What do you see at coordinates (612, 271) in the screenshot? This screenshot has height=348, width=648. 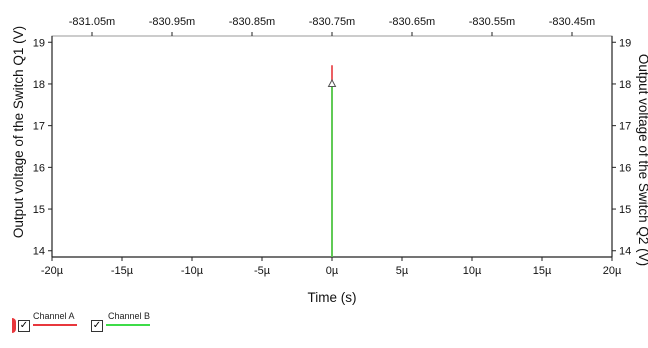 I see `x-tick-label: 20µ` at bounding box center [612, 271].